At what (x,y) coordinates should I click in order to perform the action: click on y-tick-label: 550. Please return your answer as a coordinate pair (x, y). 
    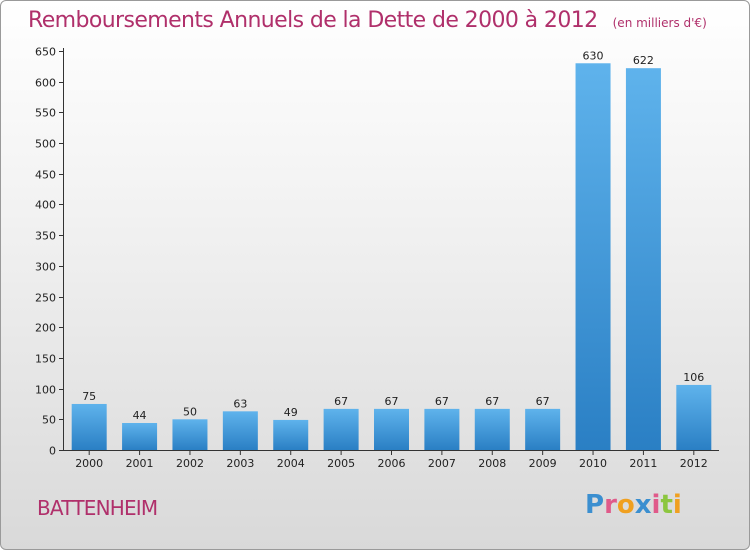
    Looking at the image, I should click on (45, 113).